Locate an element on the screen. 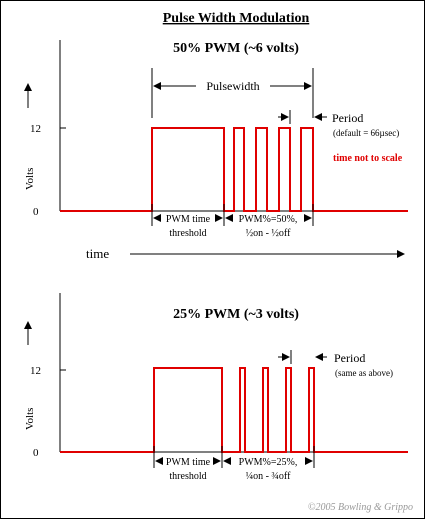 This screenshot has height=519, width=425. top-duty-label-2: ½on - ½off is located at coordinates (268, 233).